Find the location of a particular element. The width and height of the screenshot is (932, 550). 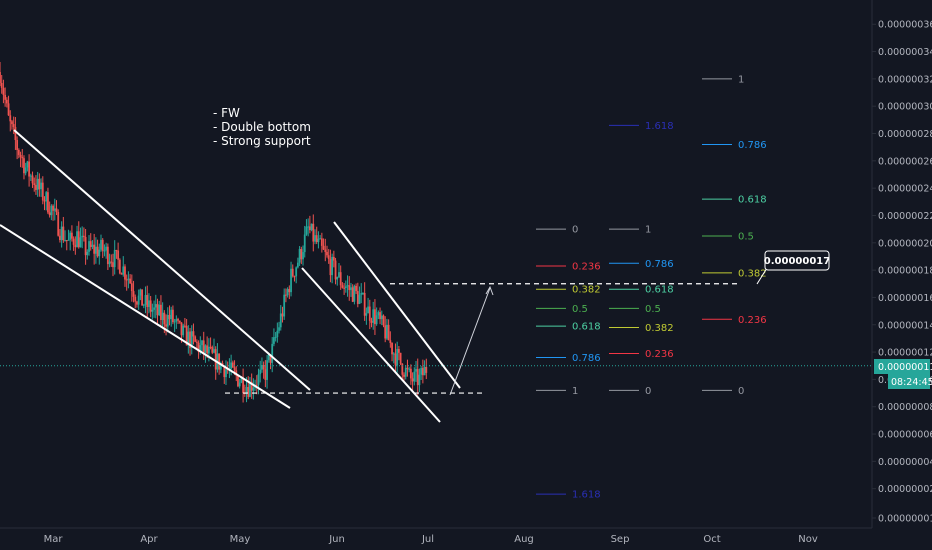

target-callout: 0.00000017 is located at coordinates (793, 267).